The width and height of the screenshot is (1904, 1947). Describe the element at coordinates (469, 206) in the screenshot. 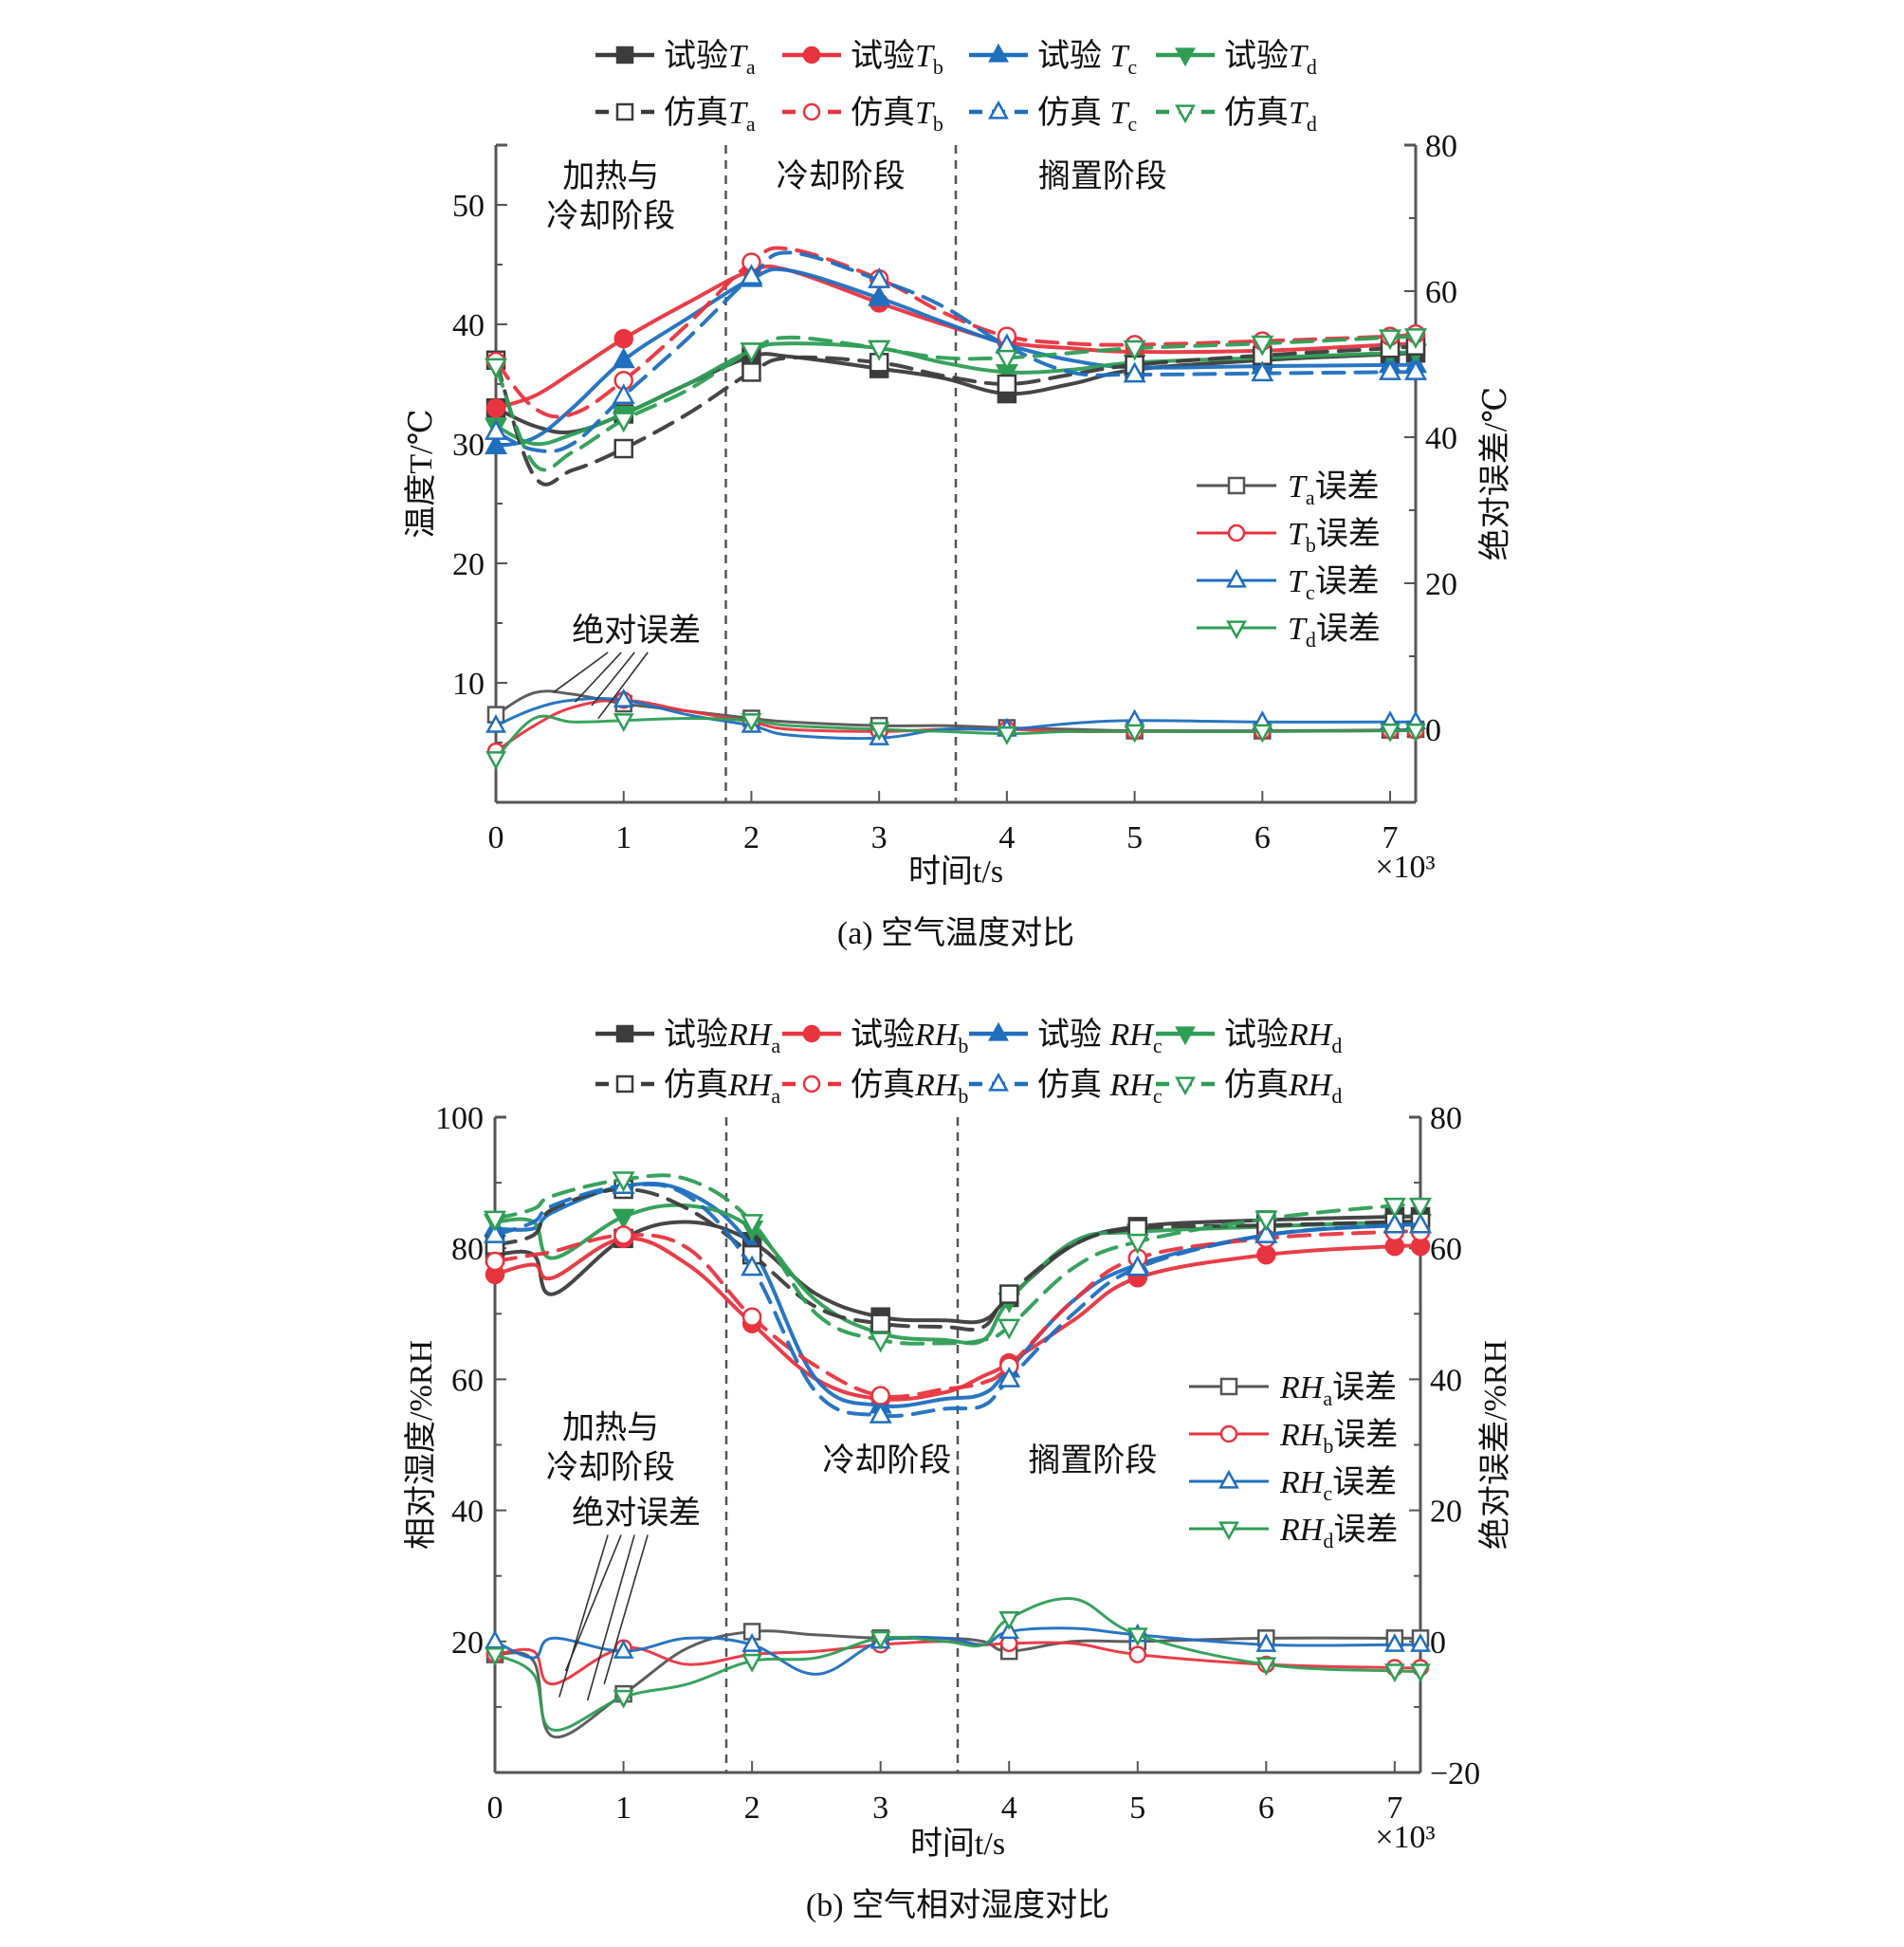

I see `y-tick-label: 50` at that location.